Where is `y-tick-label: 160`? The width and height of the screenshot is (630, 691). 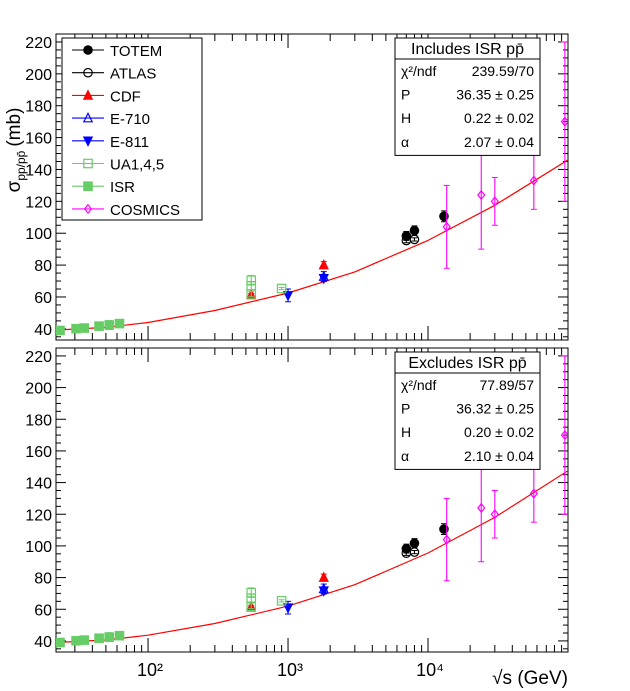
y-tick-label: 160 is located at coordinates (38, 452).